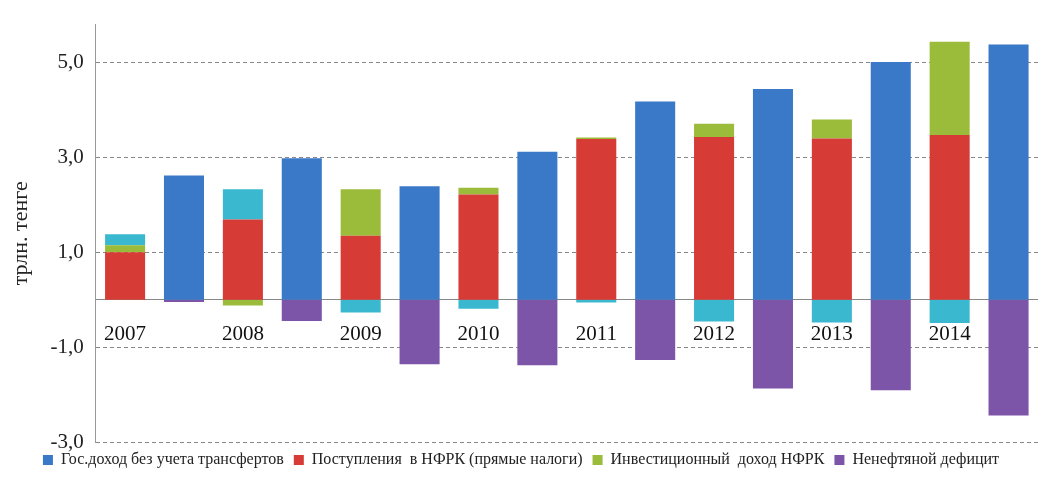 This screenshot has height=482, width=1038. Describe the element at coordinates (172, 459) in the screenshot. I see `legend-label: Гос.доход без учета трансфертов` at that location.